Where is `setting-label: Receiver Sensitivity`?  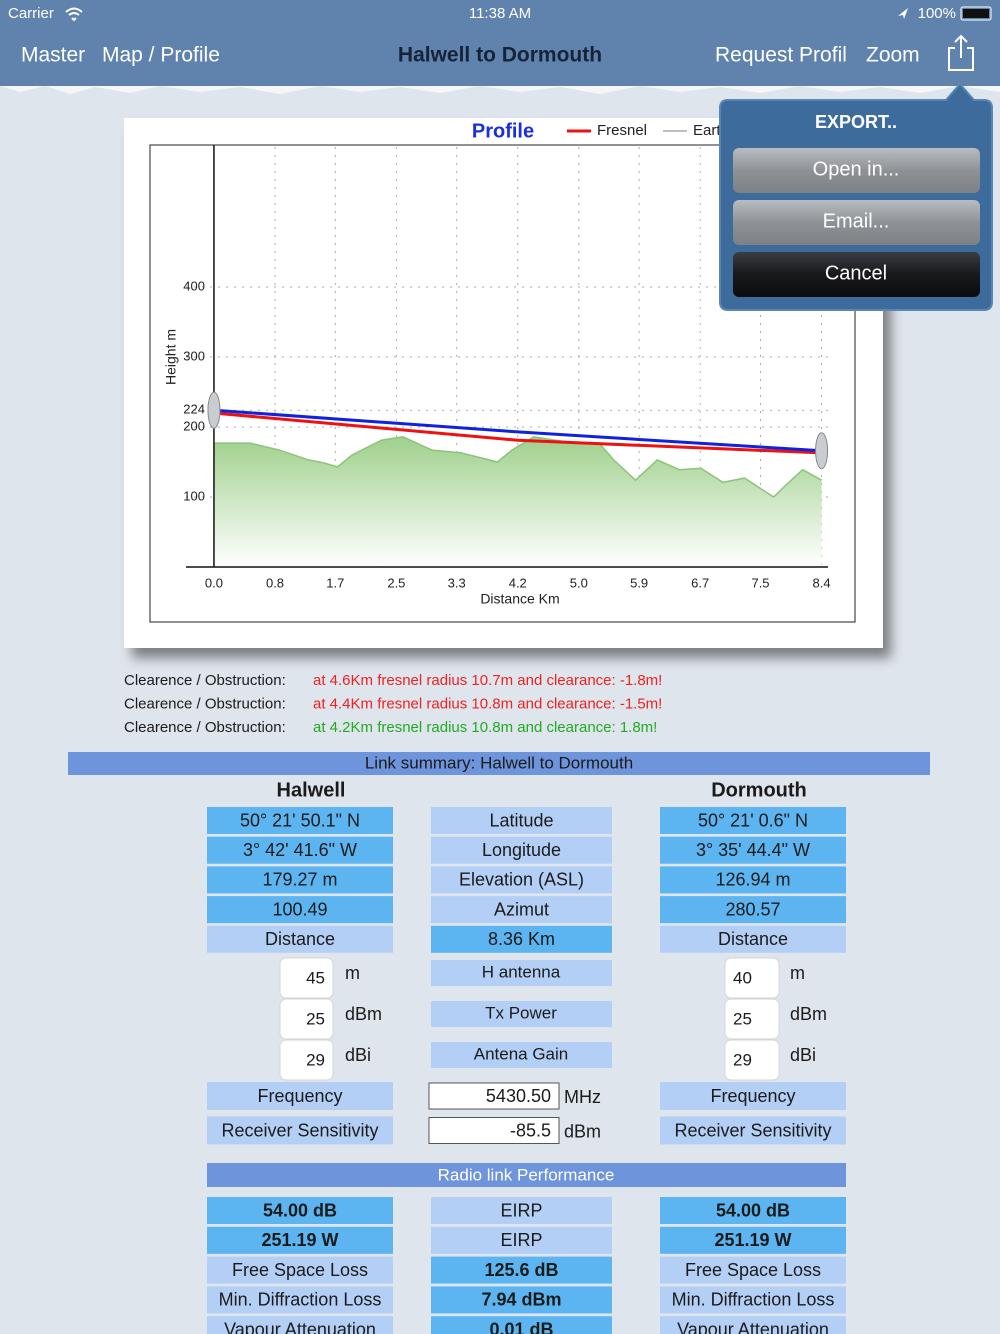
setting-label: Receiver Sensitivity is located at coordinates (299, 1130).